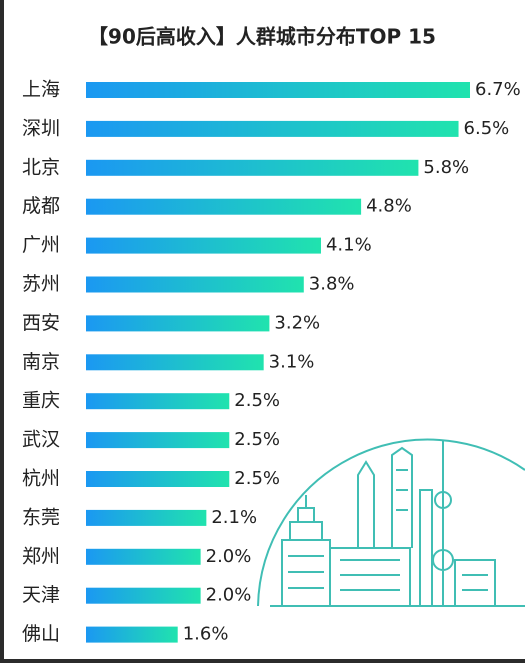 Image resolution: width=525 pixels, height=663 pixels. I want to click on category-label: 佛山, so click(41, 634).